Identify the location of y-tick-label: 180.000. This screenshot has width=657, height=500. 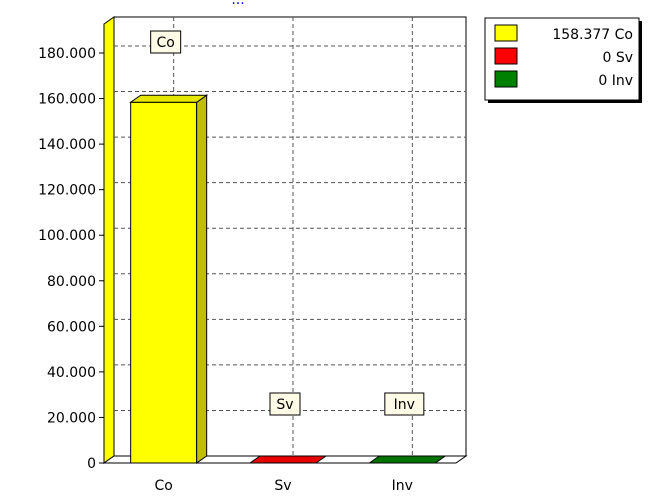
(67, 54).